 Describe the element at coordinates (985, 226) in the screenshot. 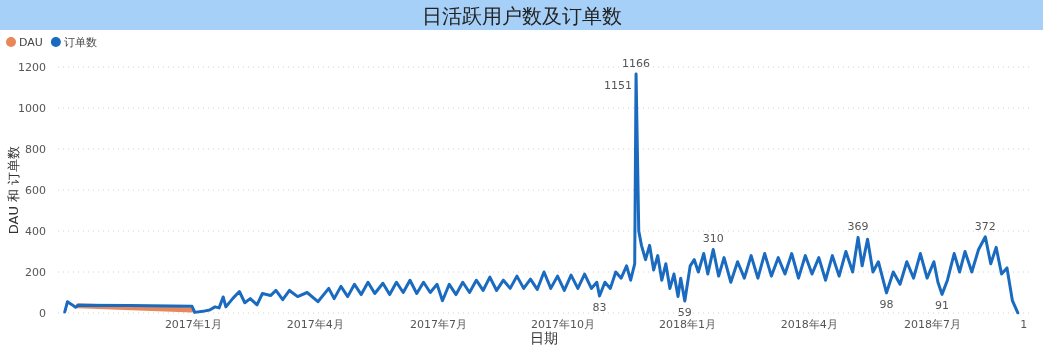

I see `data-label: 372` at that location.